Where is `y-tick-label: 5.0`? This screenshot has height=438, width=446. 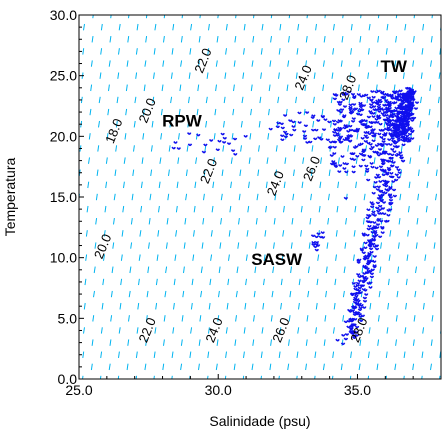
y-tick-label: 5.0 is located at coordinates (68, 318).